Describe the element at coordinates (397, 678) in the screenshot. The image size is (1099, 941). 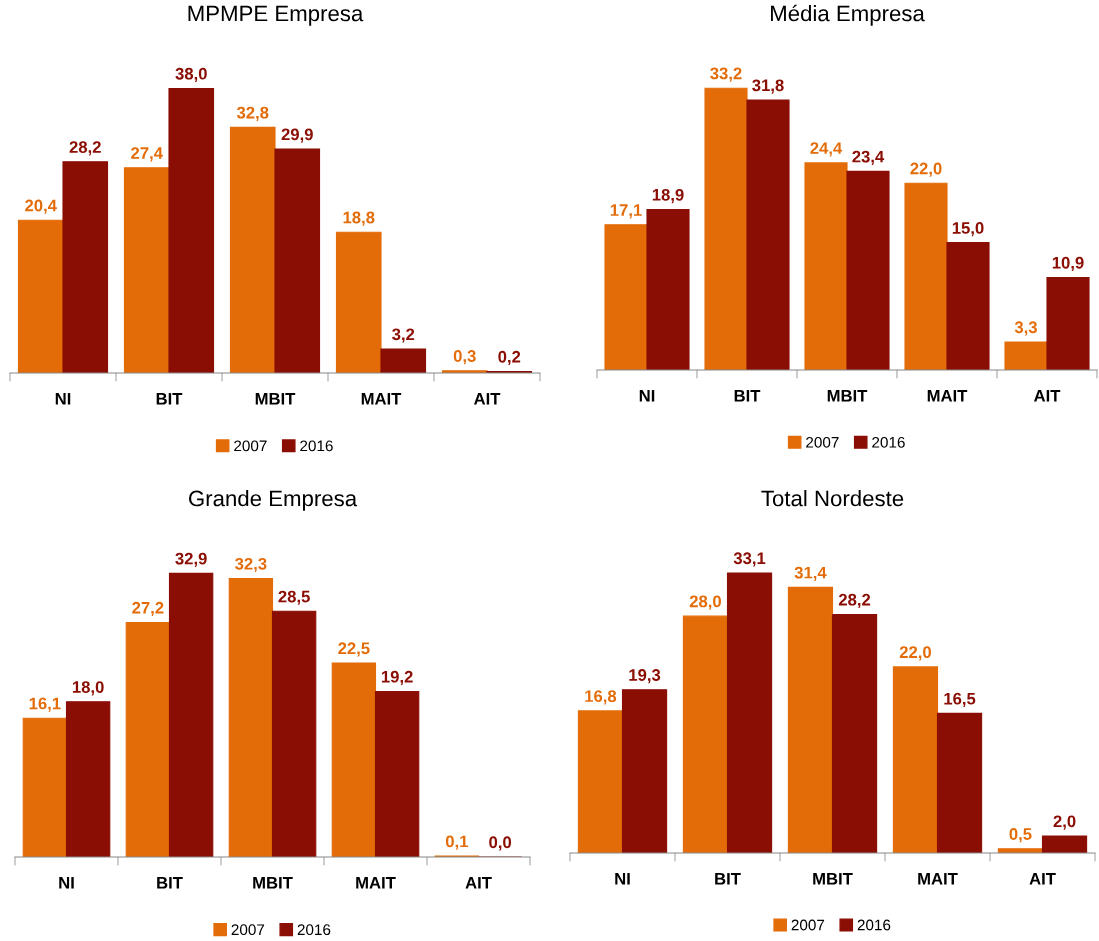
I see `data-label: 19,2` at that location.